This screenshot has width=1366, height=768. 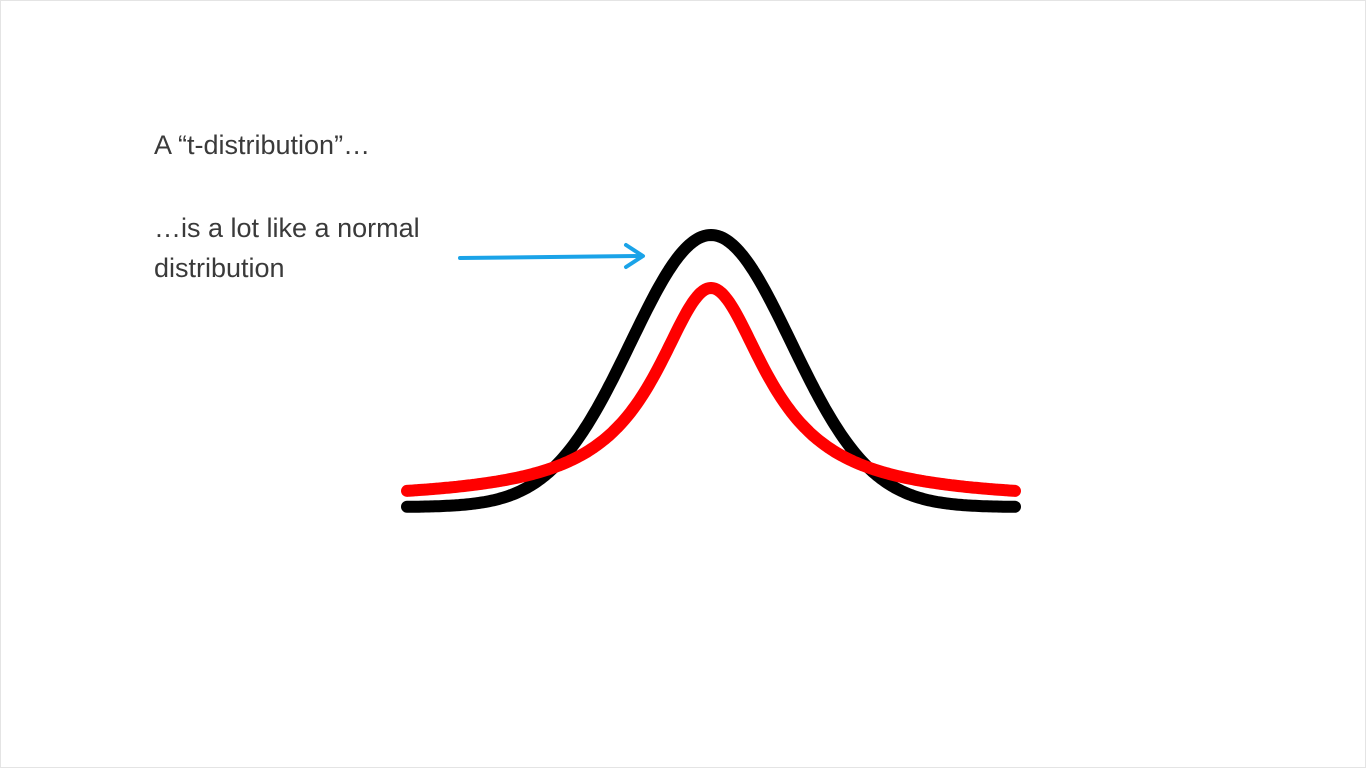 I want to click on arrow-head, so click(x=634, y=256).